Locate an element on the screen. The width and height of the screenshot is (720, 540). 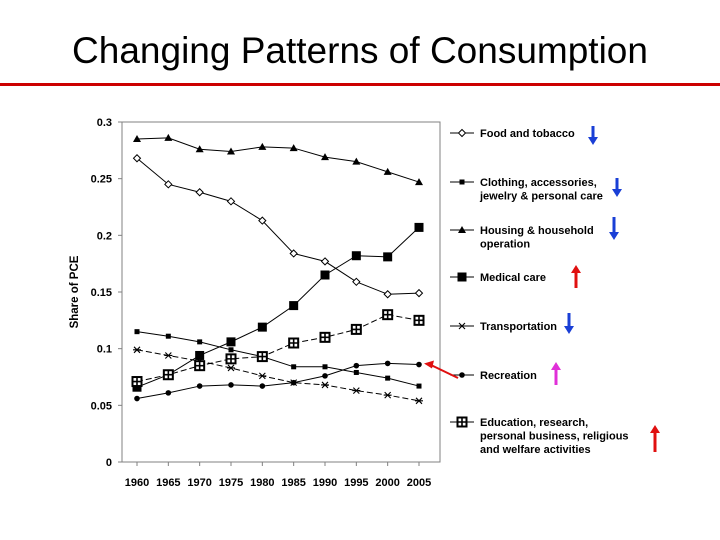
title-divider is located at coordinates (360, 84).